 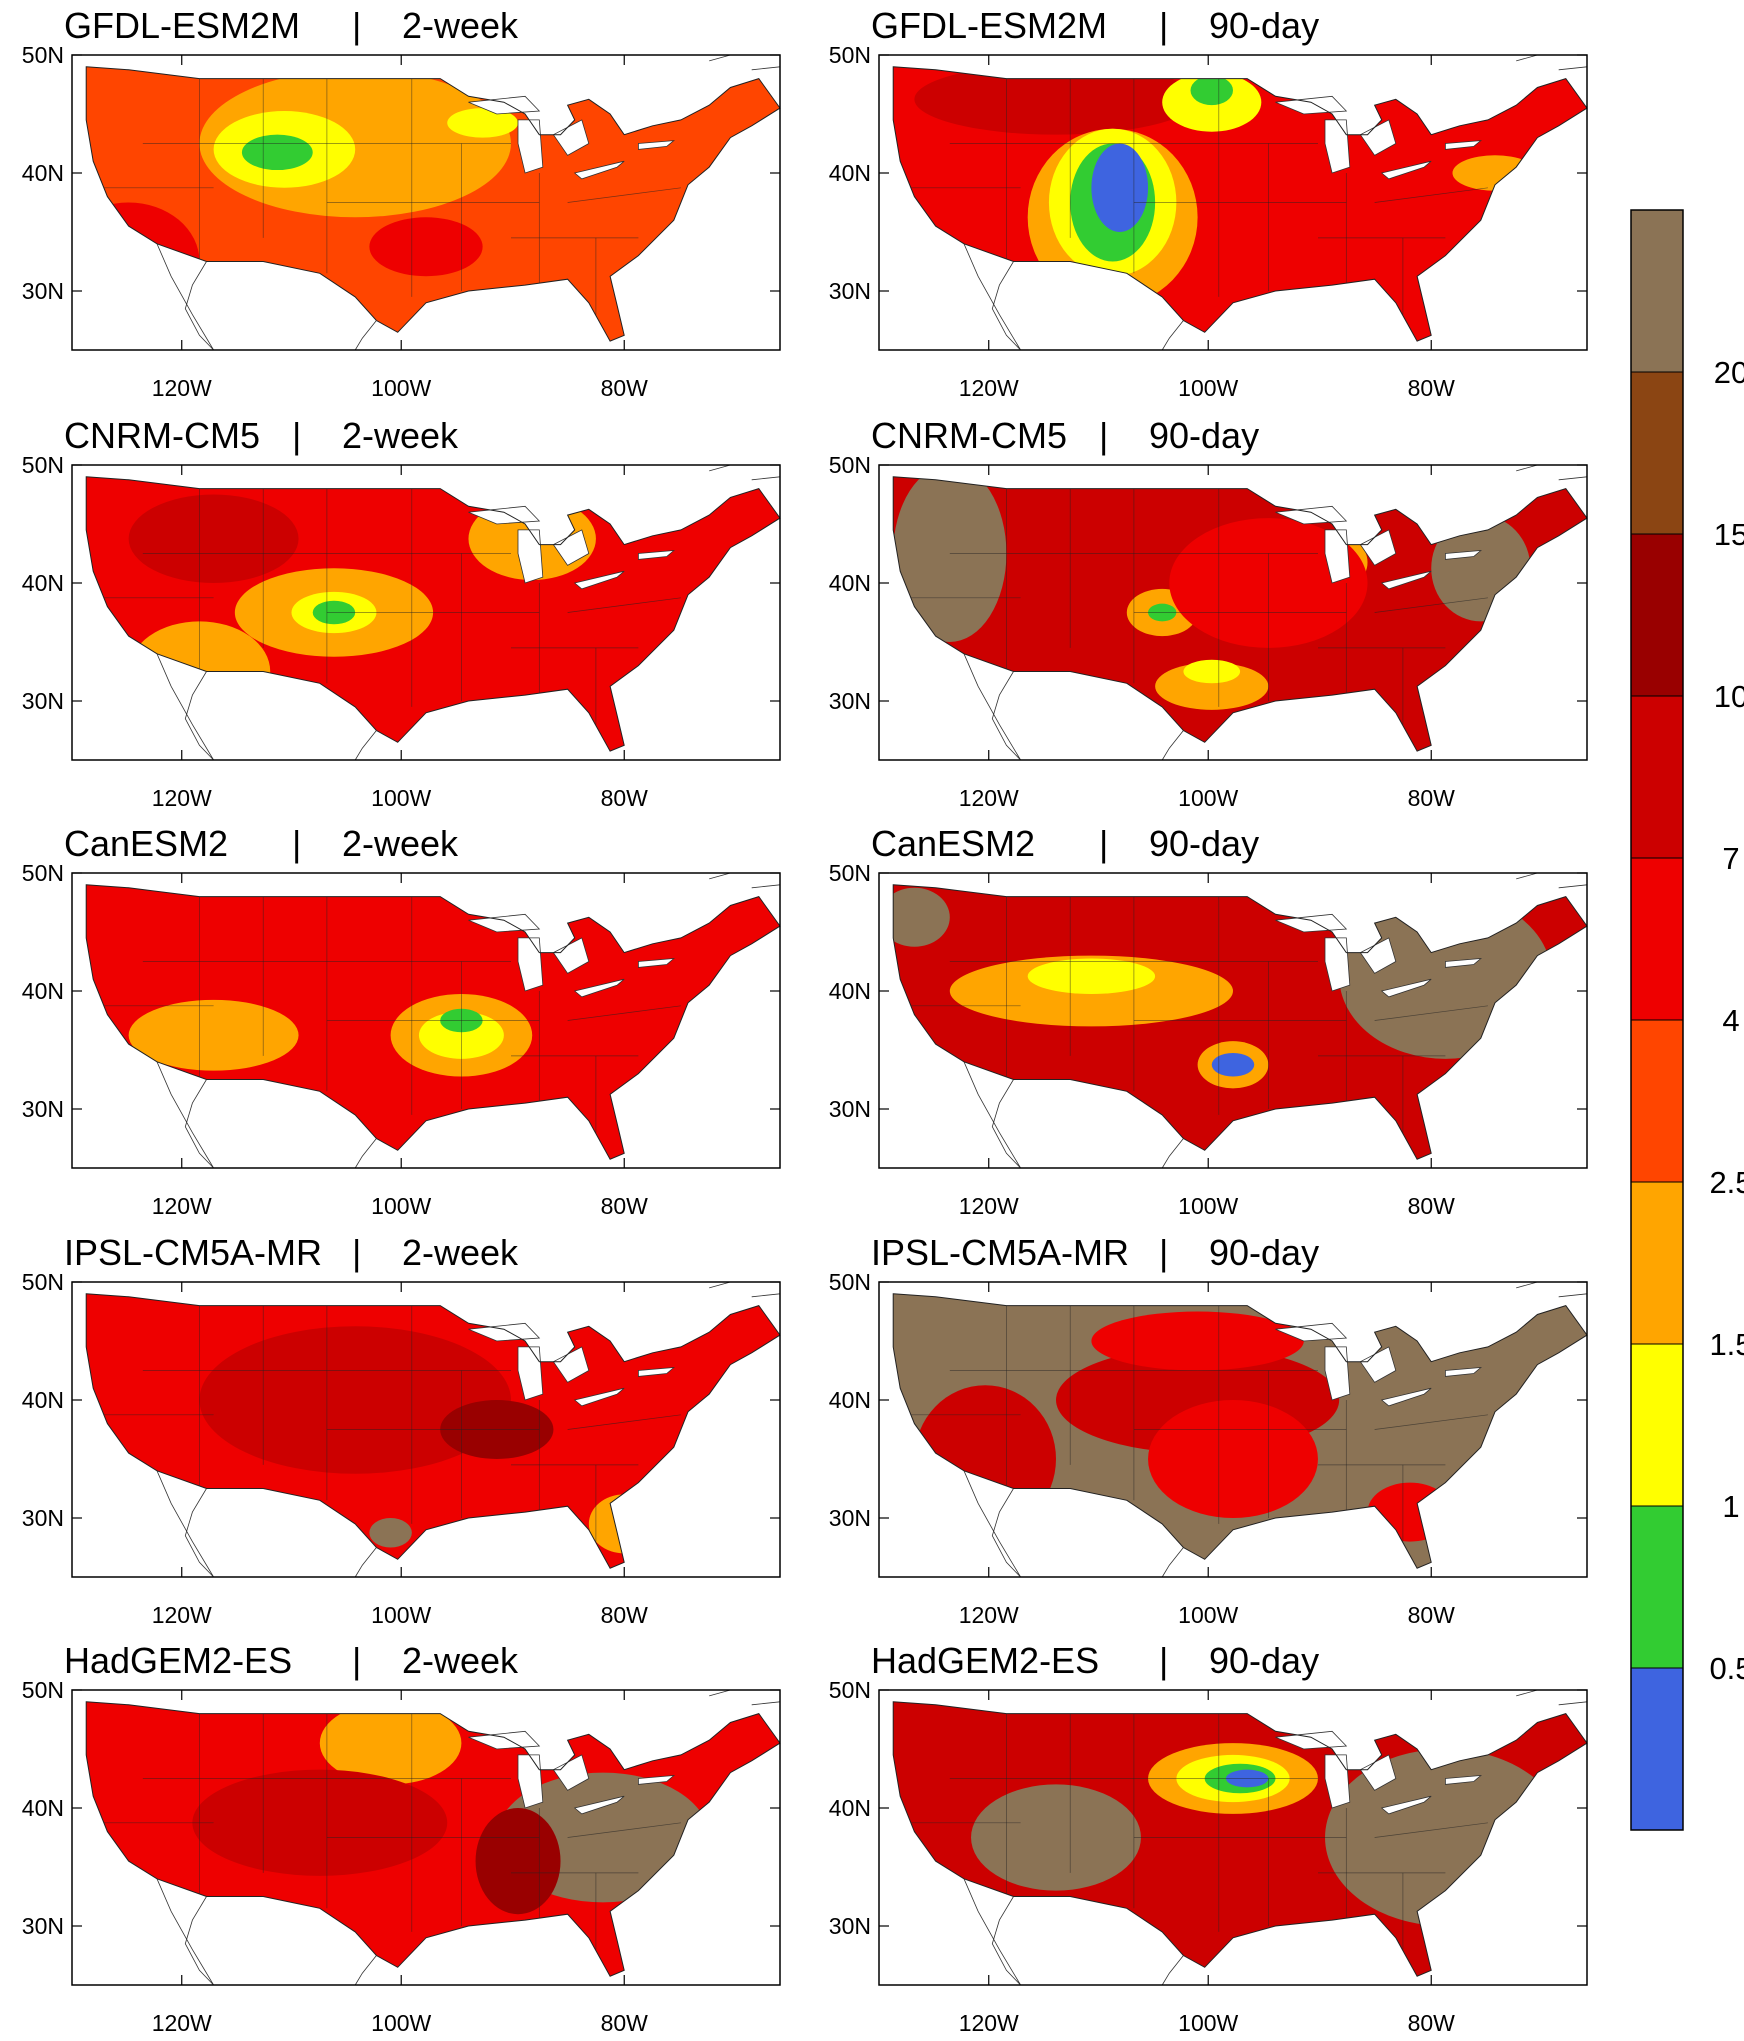 I want to click on panel-title: IPSL-CM5A-MR, so click(x=1000, y=1252).